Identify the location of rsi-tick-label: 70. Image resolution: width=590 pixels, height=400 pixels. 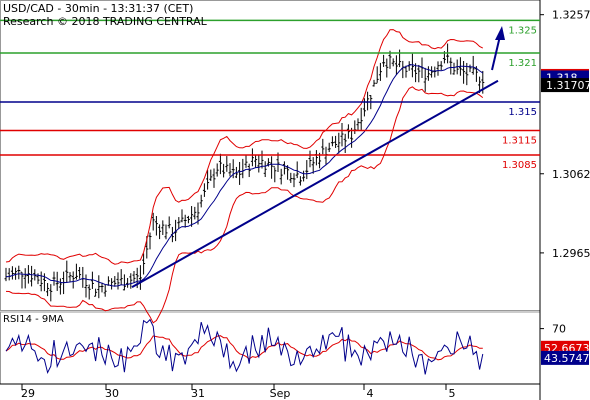
(559, 329).